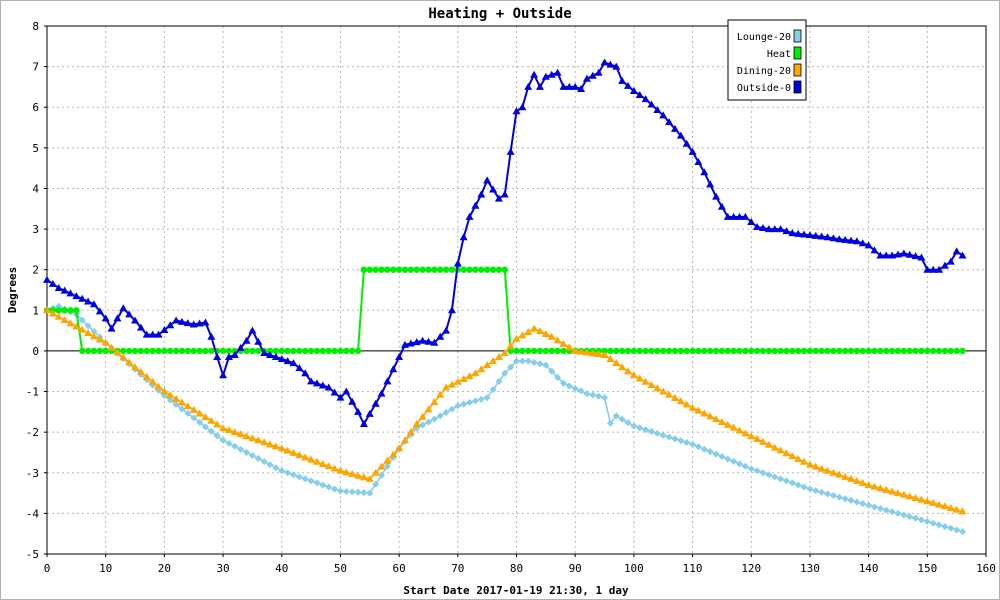  Describe the element at coordinates (164, 568) in the screenshot. I see `x-tick-label: 20` at that location.